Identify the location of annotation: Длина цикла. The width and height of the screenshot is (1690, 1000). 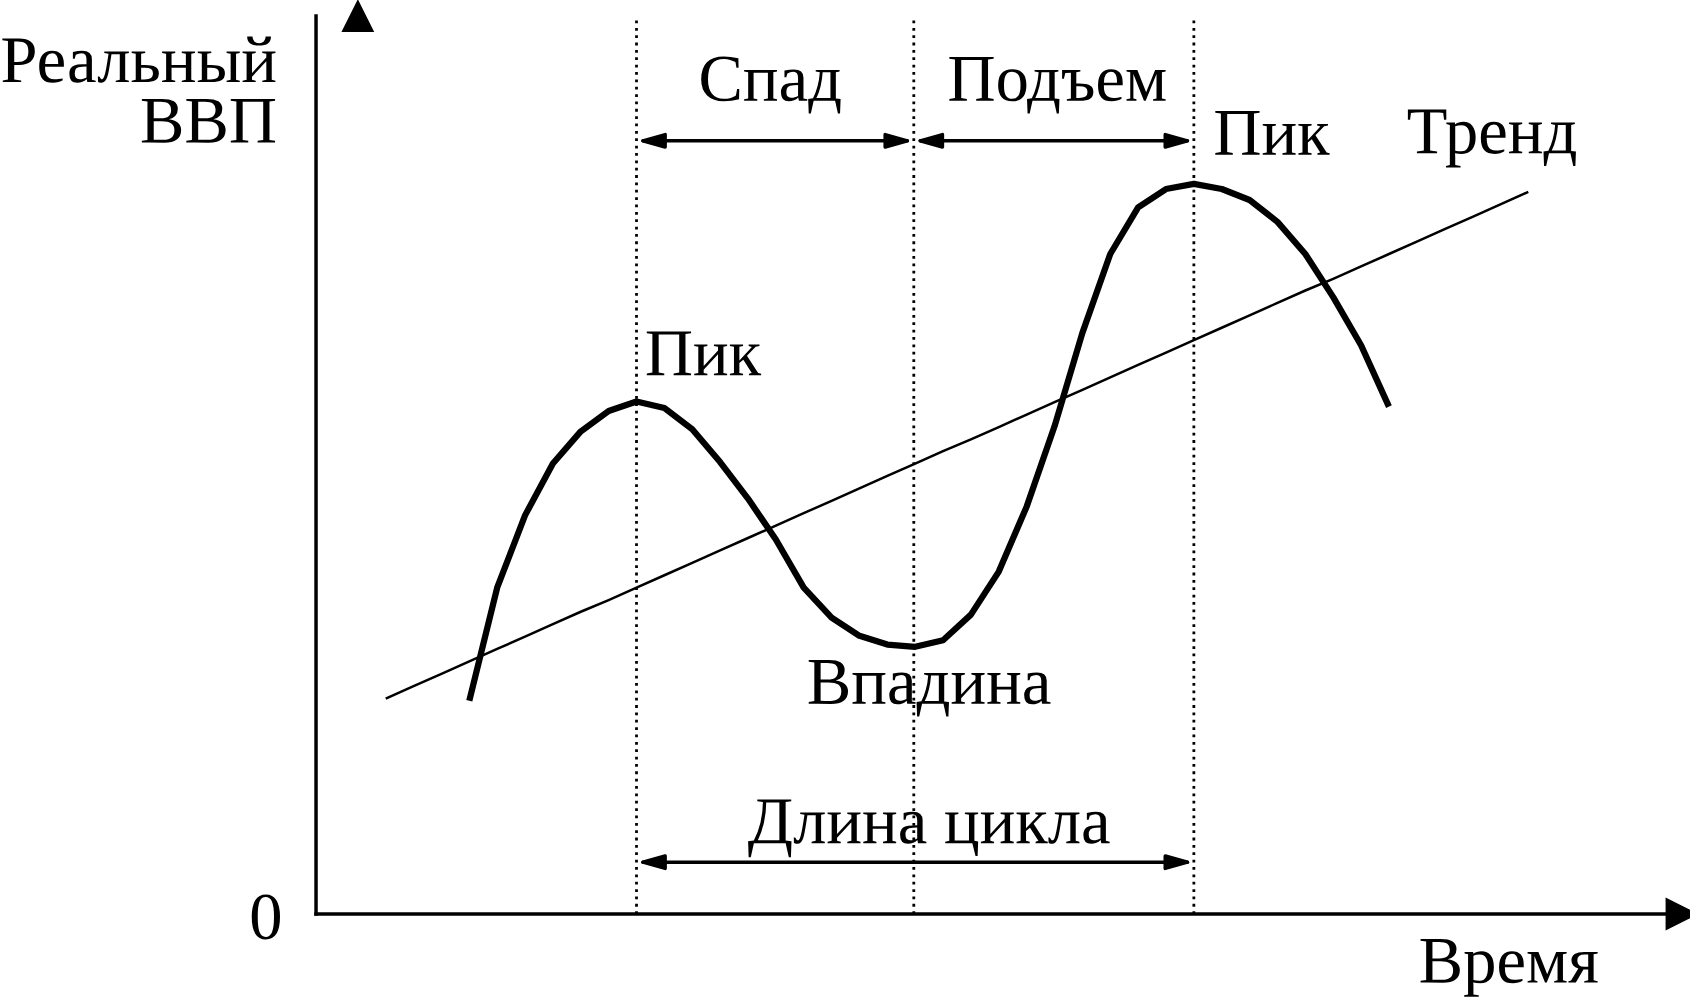
(929, 828).